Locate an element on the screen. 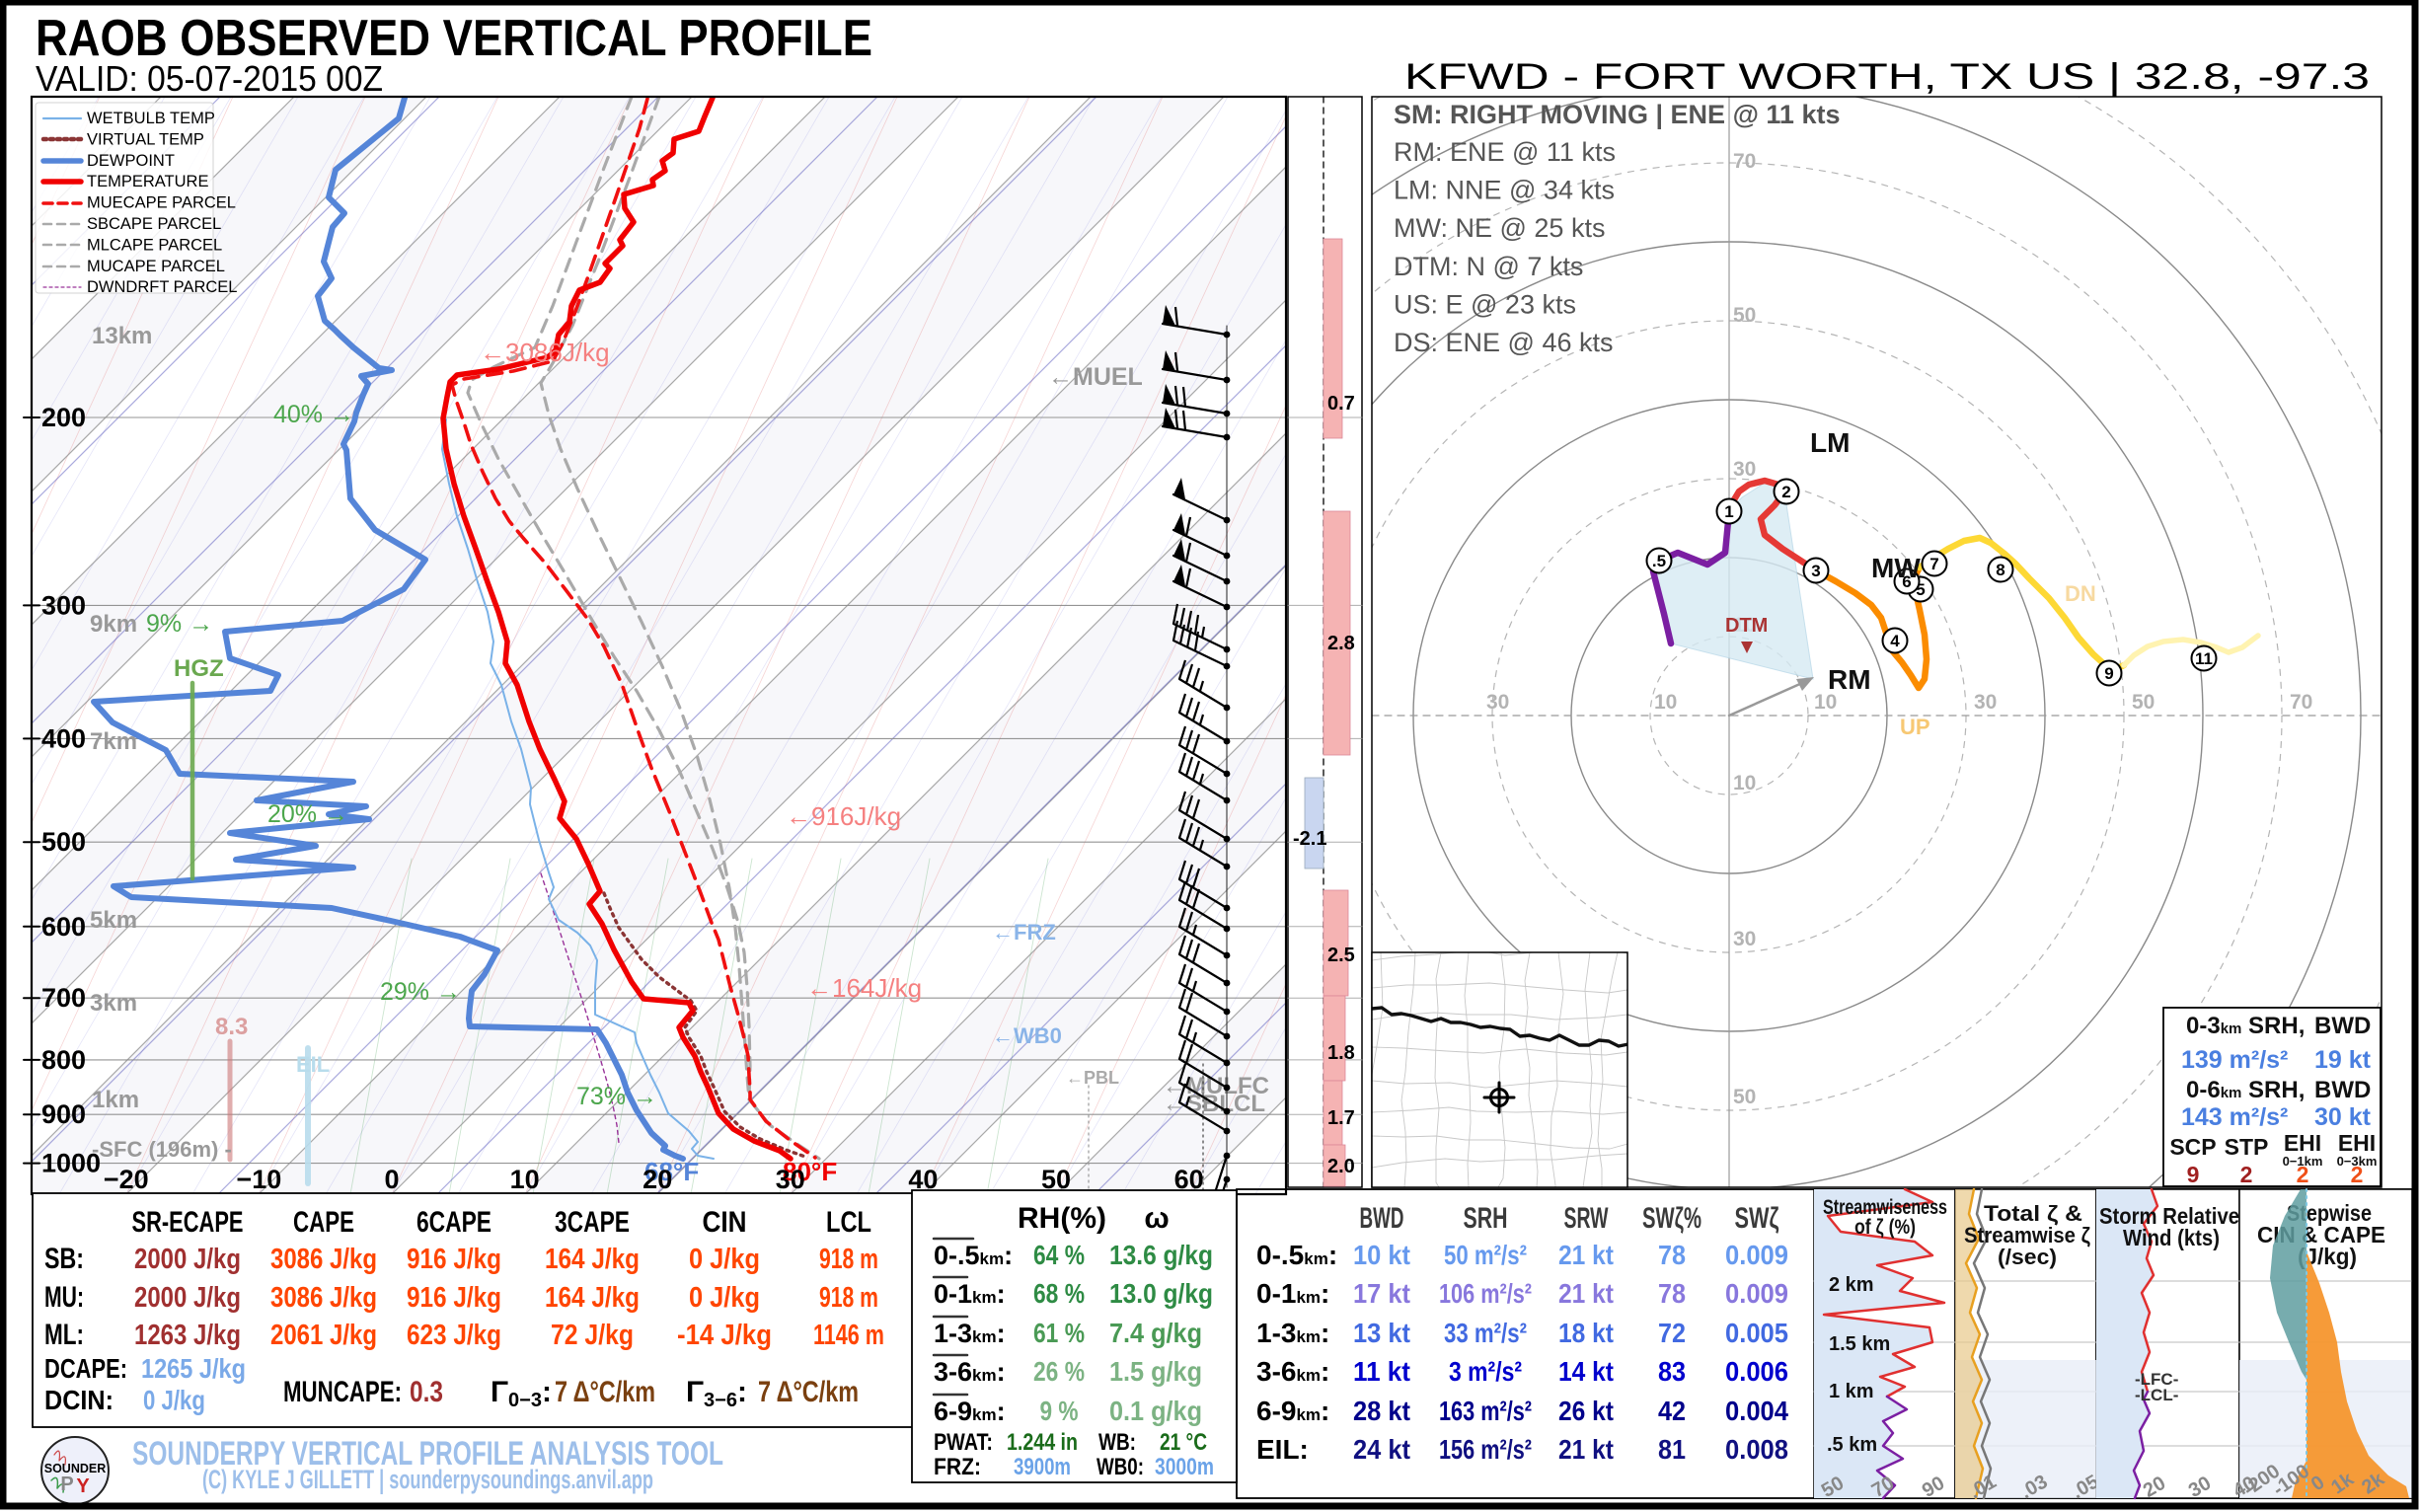 Image resolution: width=2420 pixels, height=1512 pixels. svg-text: 1km is located at coordinates (115, 1100).